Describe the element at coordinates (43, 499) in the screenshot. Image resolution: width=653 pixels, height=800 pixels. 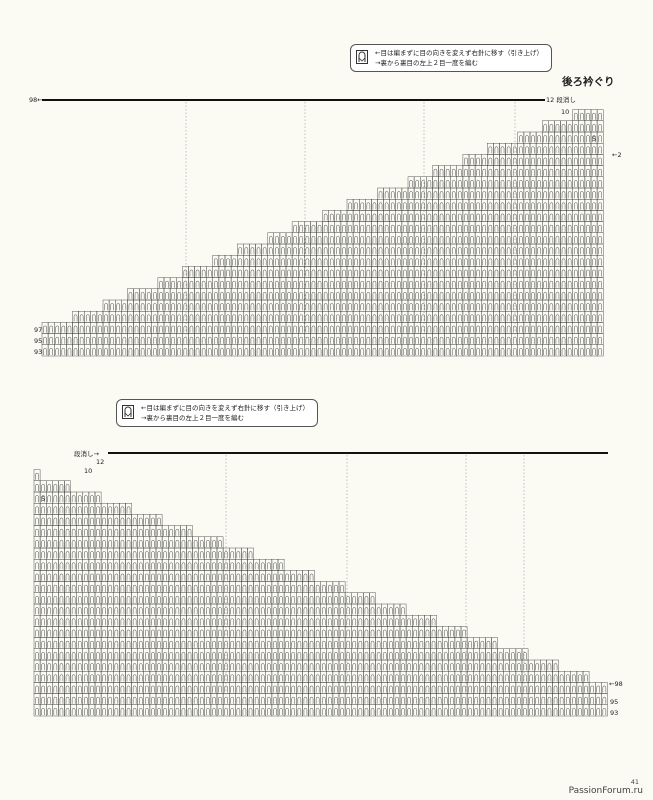
I see `bottom-label-row-5: 5` at that location.